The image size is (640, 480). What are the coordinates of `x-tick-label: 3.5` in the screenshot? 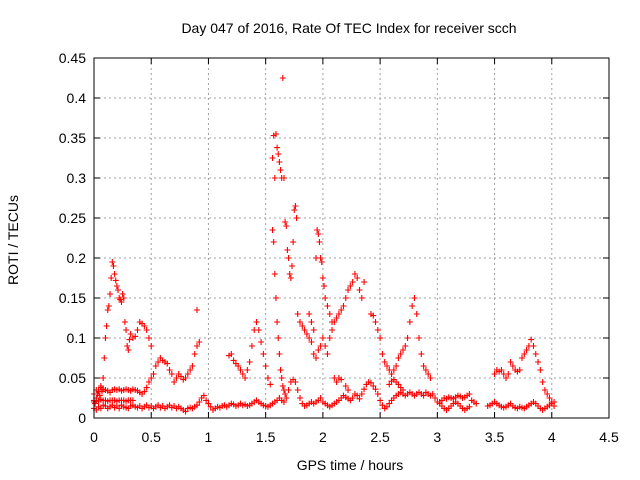 It's located at (495, 437).